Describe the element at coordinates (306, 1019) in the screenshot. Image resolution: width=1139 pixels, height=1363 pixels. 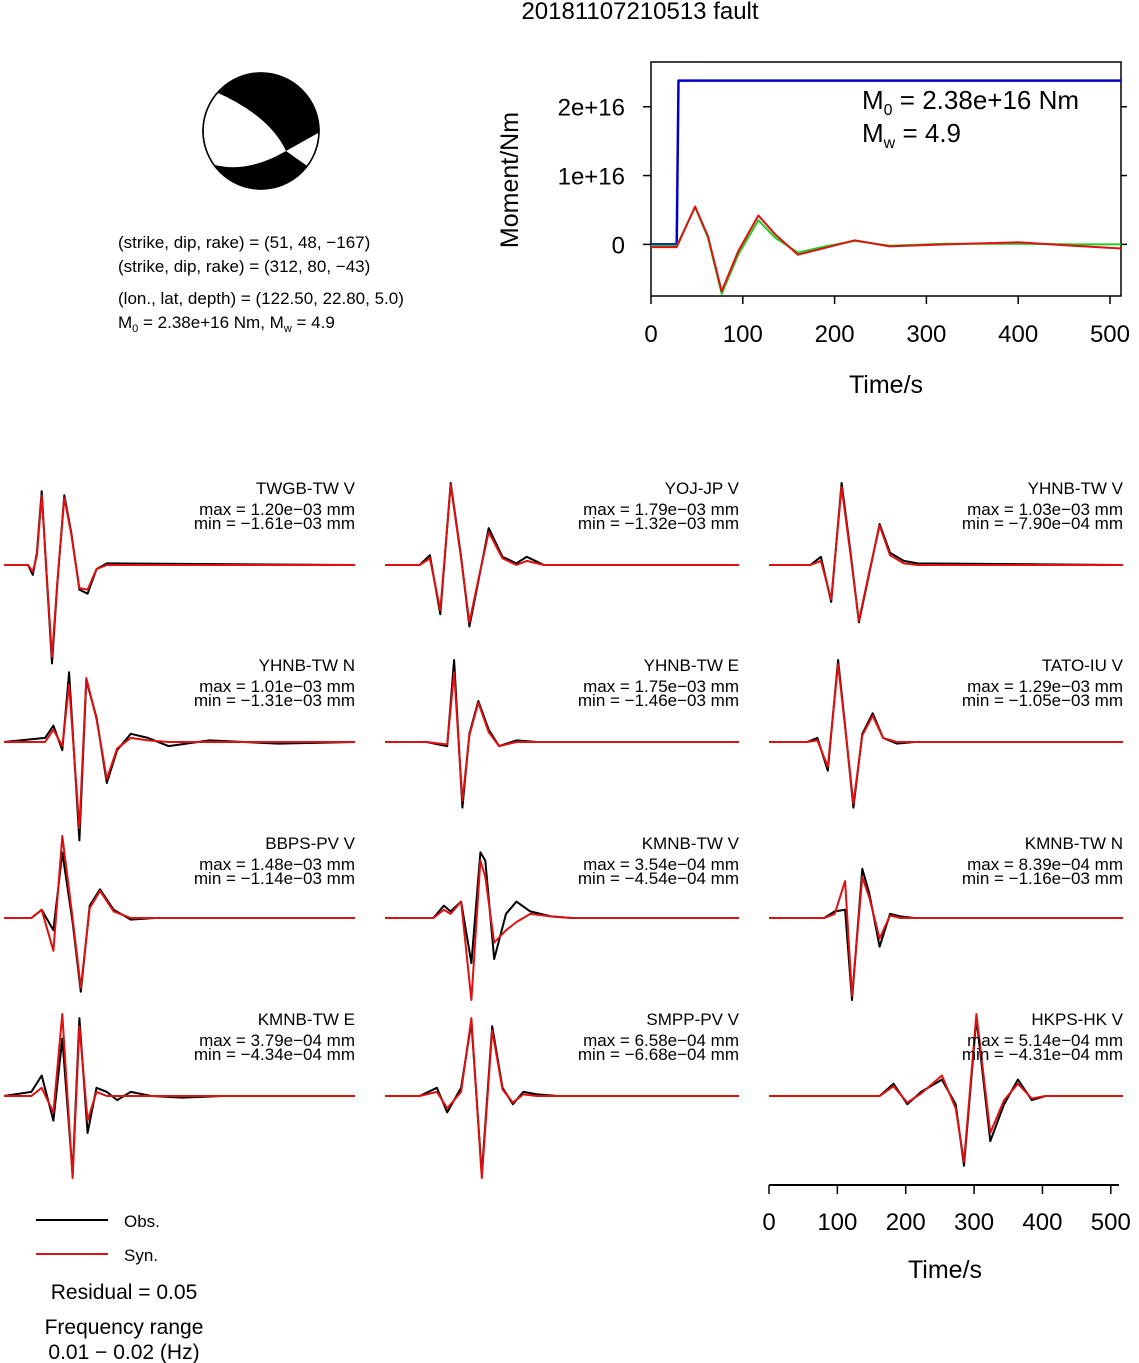
I see `station-label: KMNB-TW E` at that location.